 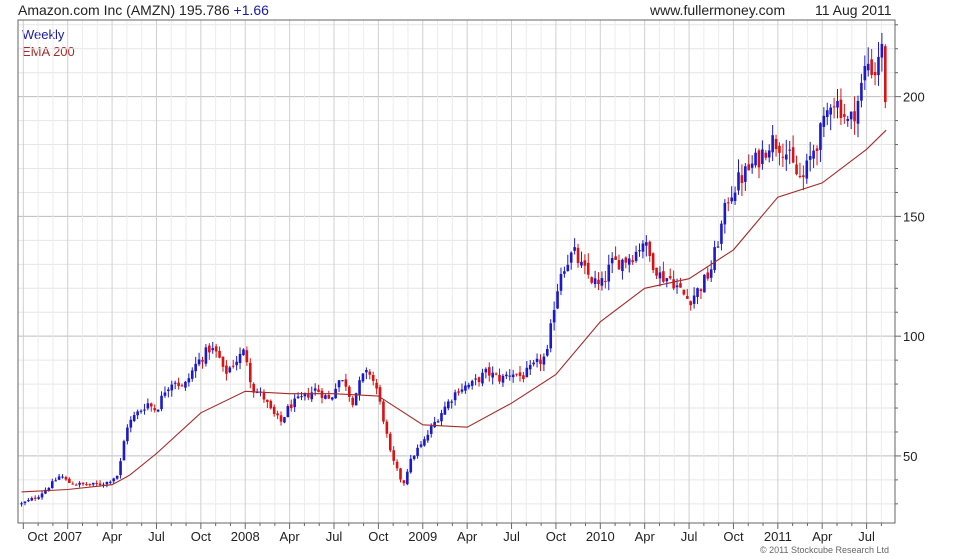 What do you see at coordinates (910, 456) in the screenshot?
I see `y-tick-label: 50` at bounding box center [910, 456].